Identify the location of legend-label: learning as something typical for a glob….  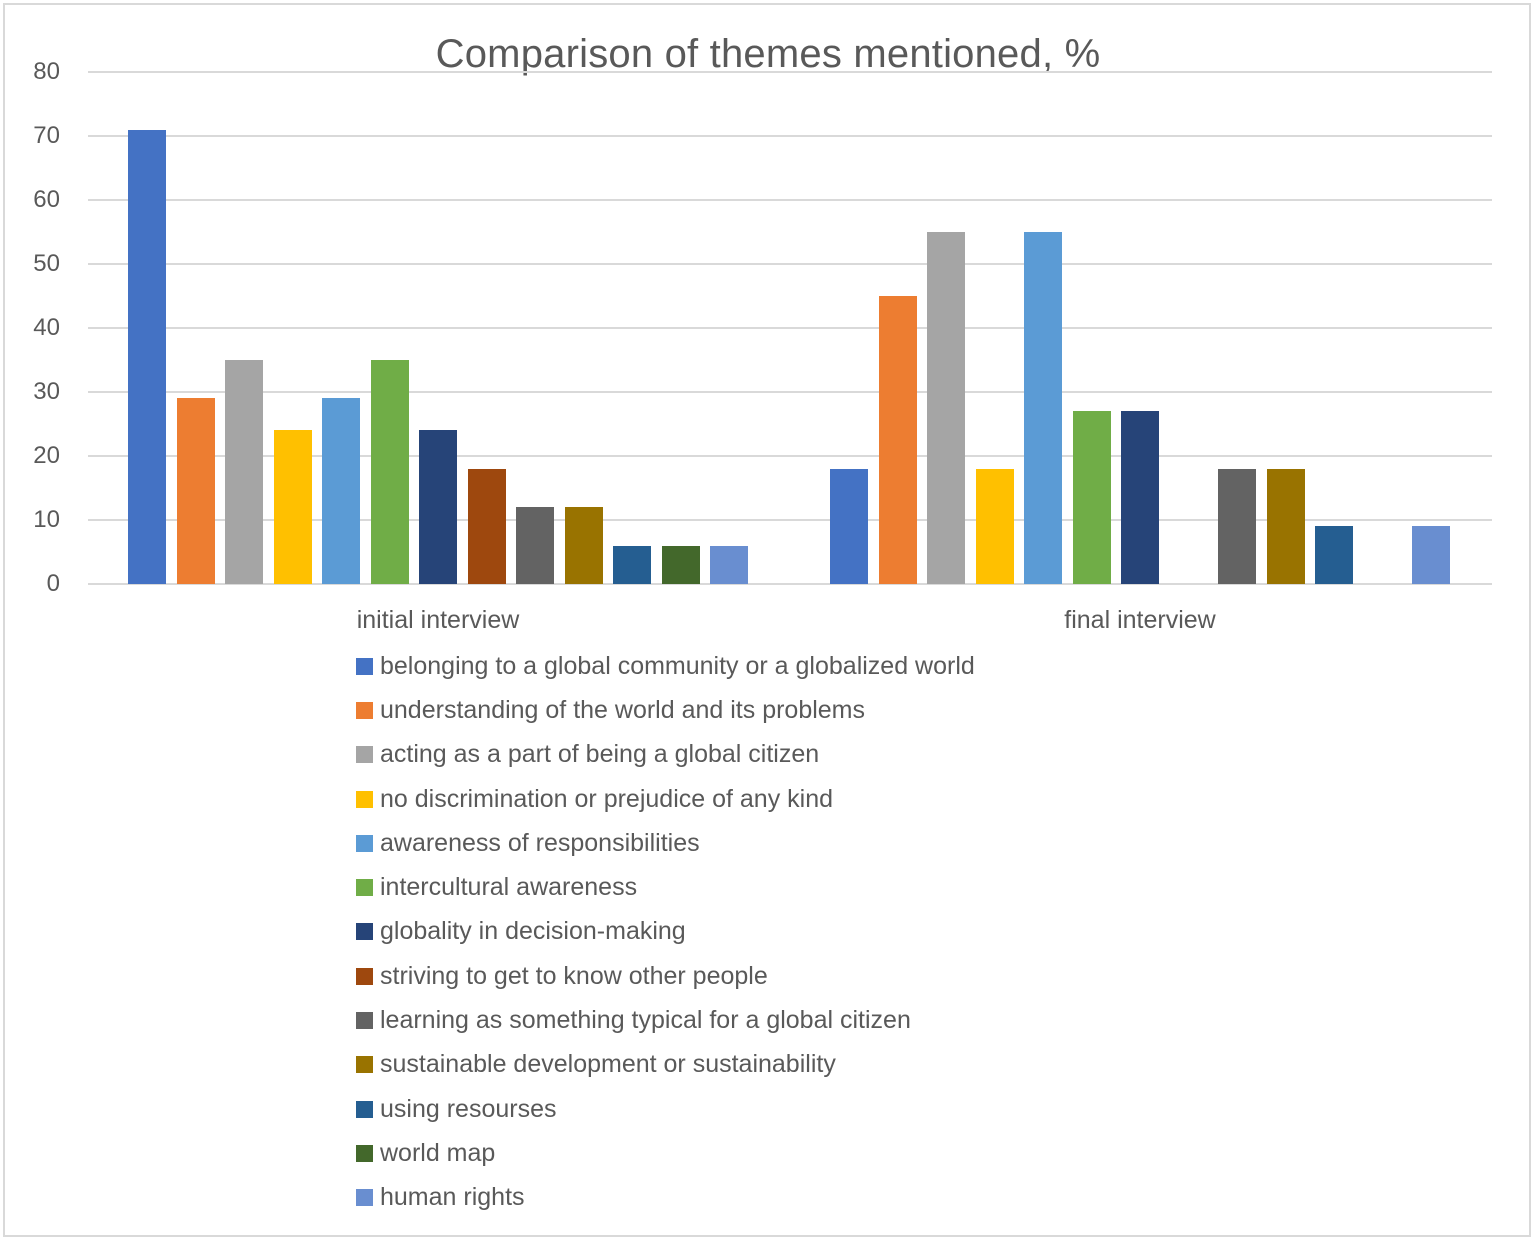
(645, 1020).